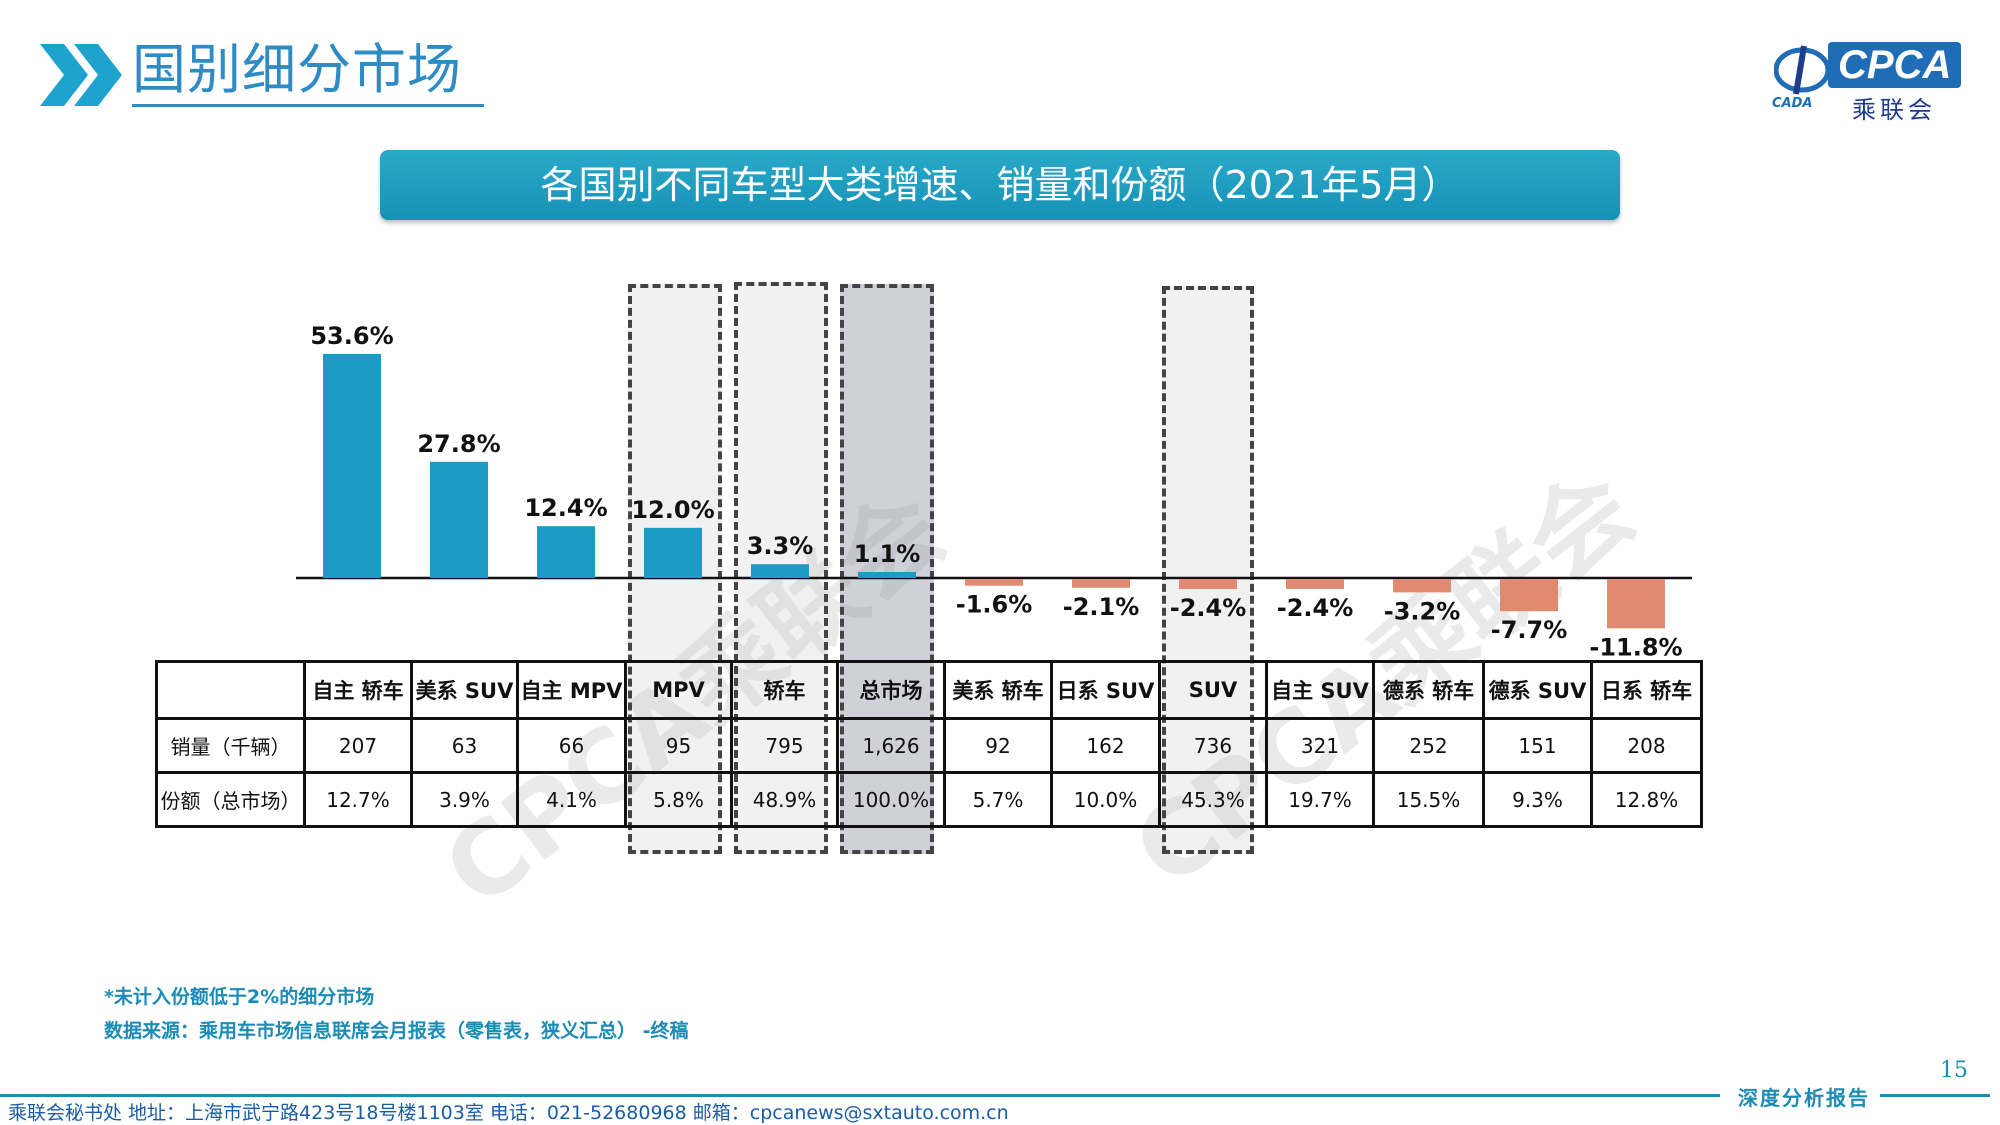 The height and width of the screenshot is (1125, 2000). What do you see at coordinates (1646, 690) in the screenshot?
I see `category-header: 日系 轿车` at bounding box center [1646, 690].